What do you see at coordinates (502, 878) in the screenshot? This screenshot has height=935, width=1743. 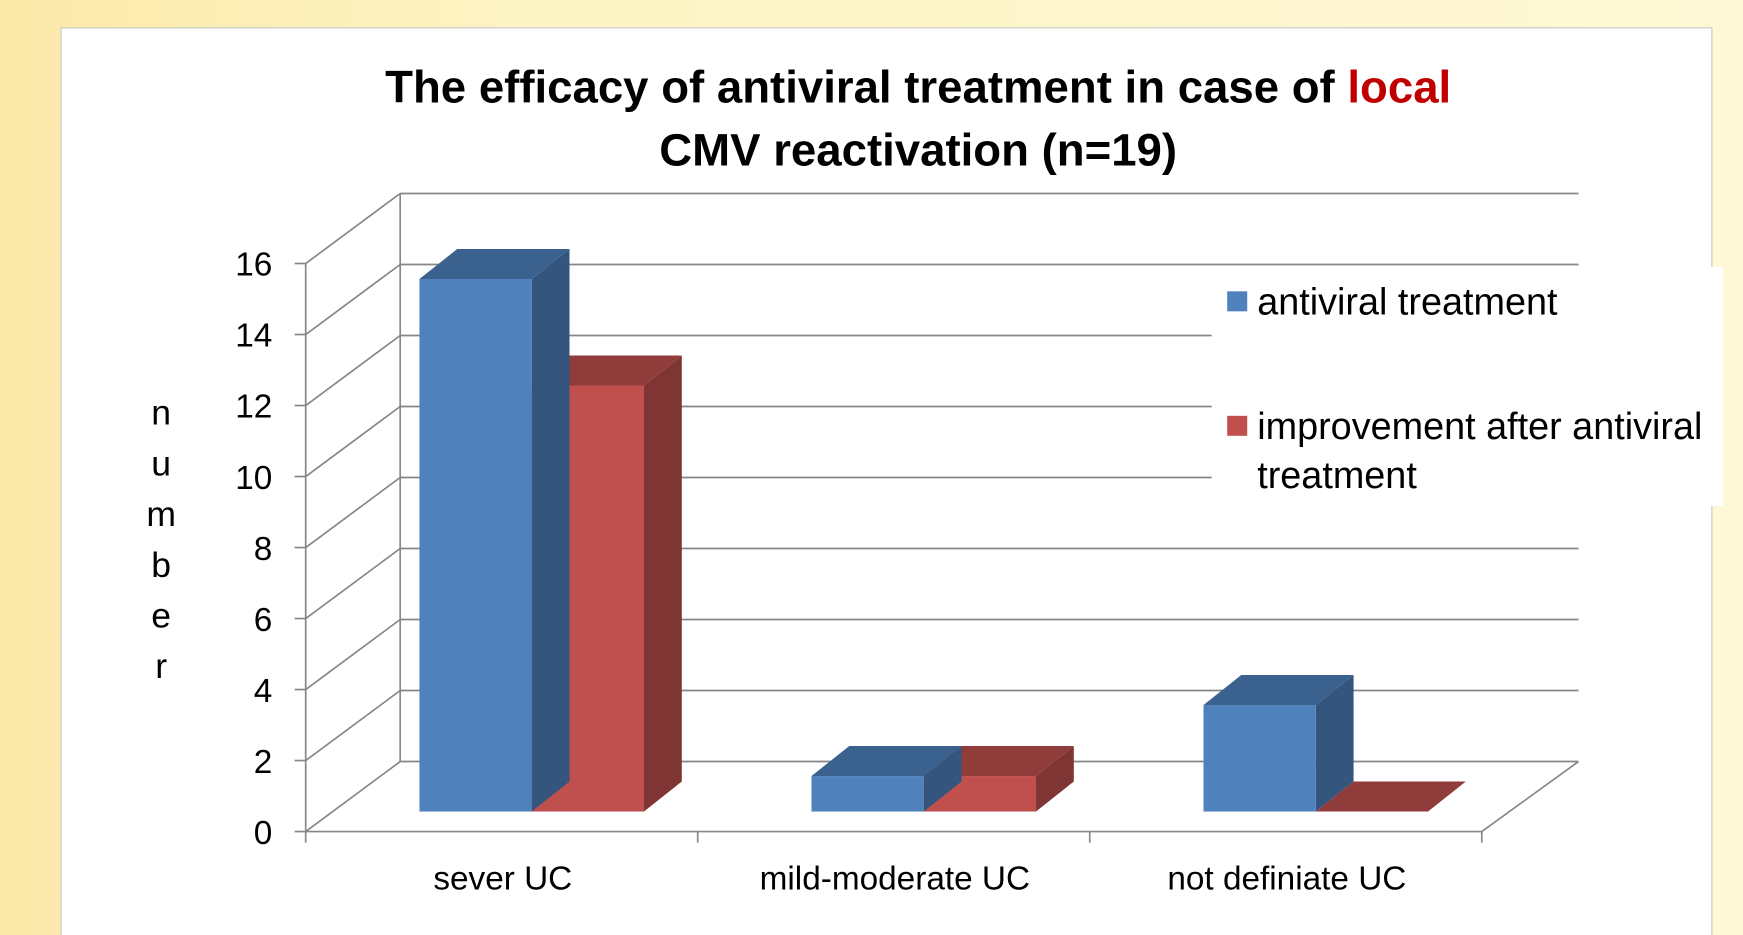 I see `x-tick-label: sever UC` at bounding box center [502, 878].